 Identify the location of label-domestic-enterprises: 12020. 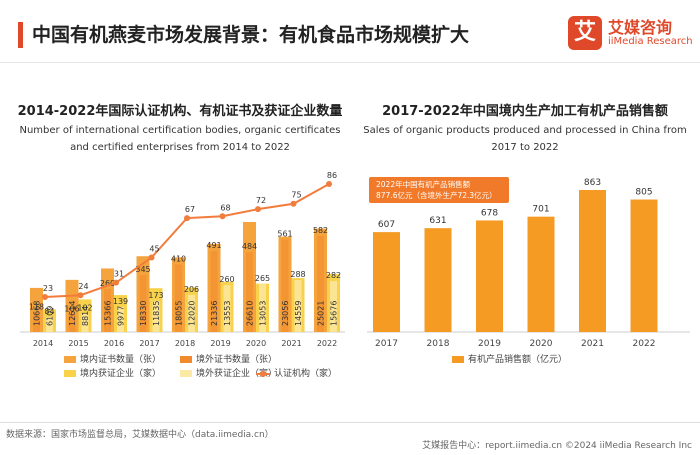
(192, 313).